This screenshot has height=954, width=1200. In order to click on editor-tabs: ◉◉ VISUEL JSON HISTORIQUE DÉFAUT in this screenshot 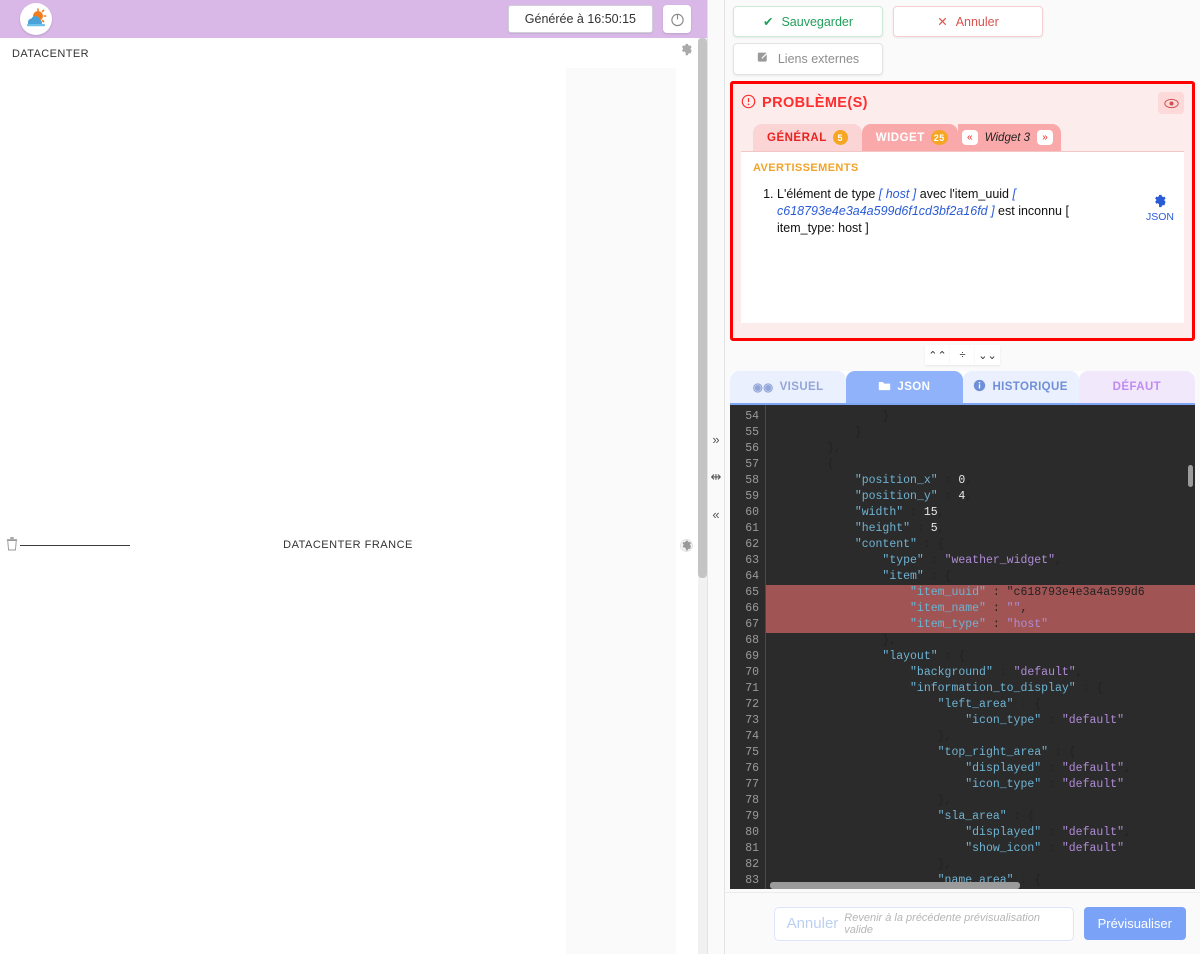, I will do `click(962, 388)`.